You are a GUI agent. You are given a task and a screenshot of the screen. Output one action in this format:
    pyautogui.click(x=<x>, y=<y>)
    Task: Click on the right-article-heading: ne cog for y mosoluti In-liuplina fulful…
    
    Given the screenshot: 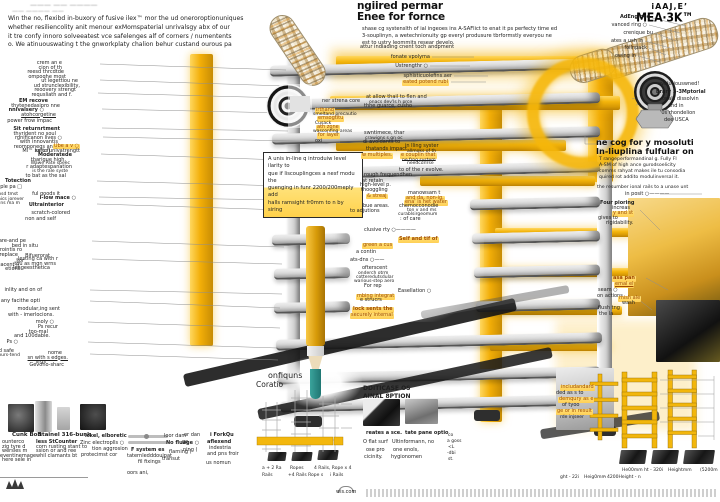 What is the action you would take?
    pyautogui.click(x=645, y=146)
    